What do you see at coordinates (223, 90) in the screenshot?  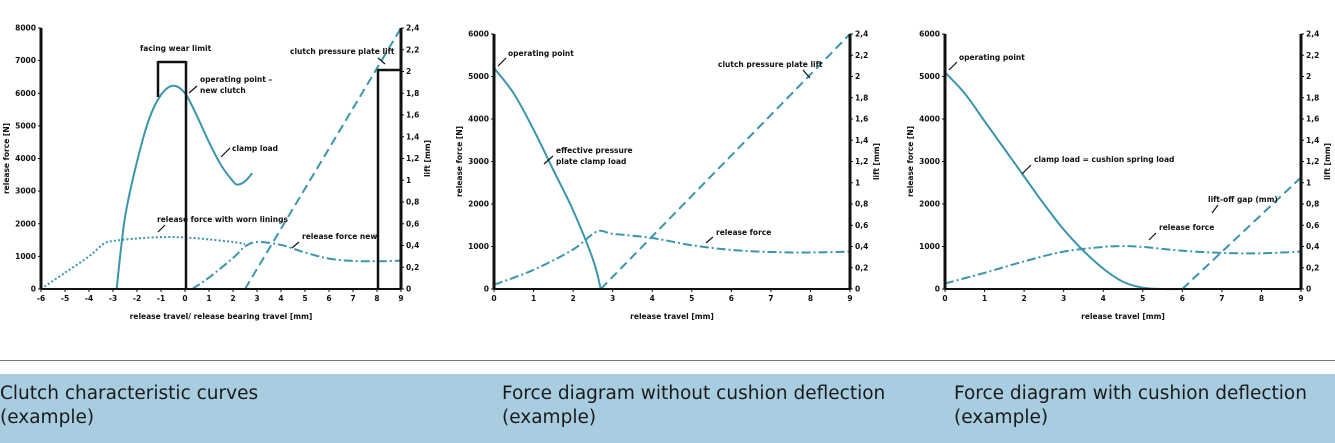 I see `annotation-new-clutch: new clutch` at bounding box center [223, 90].